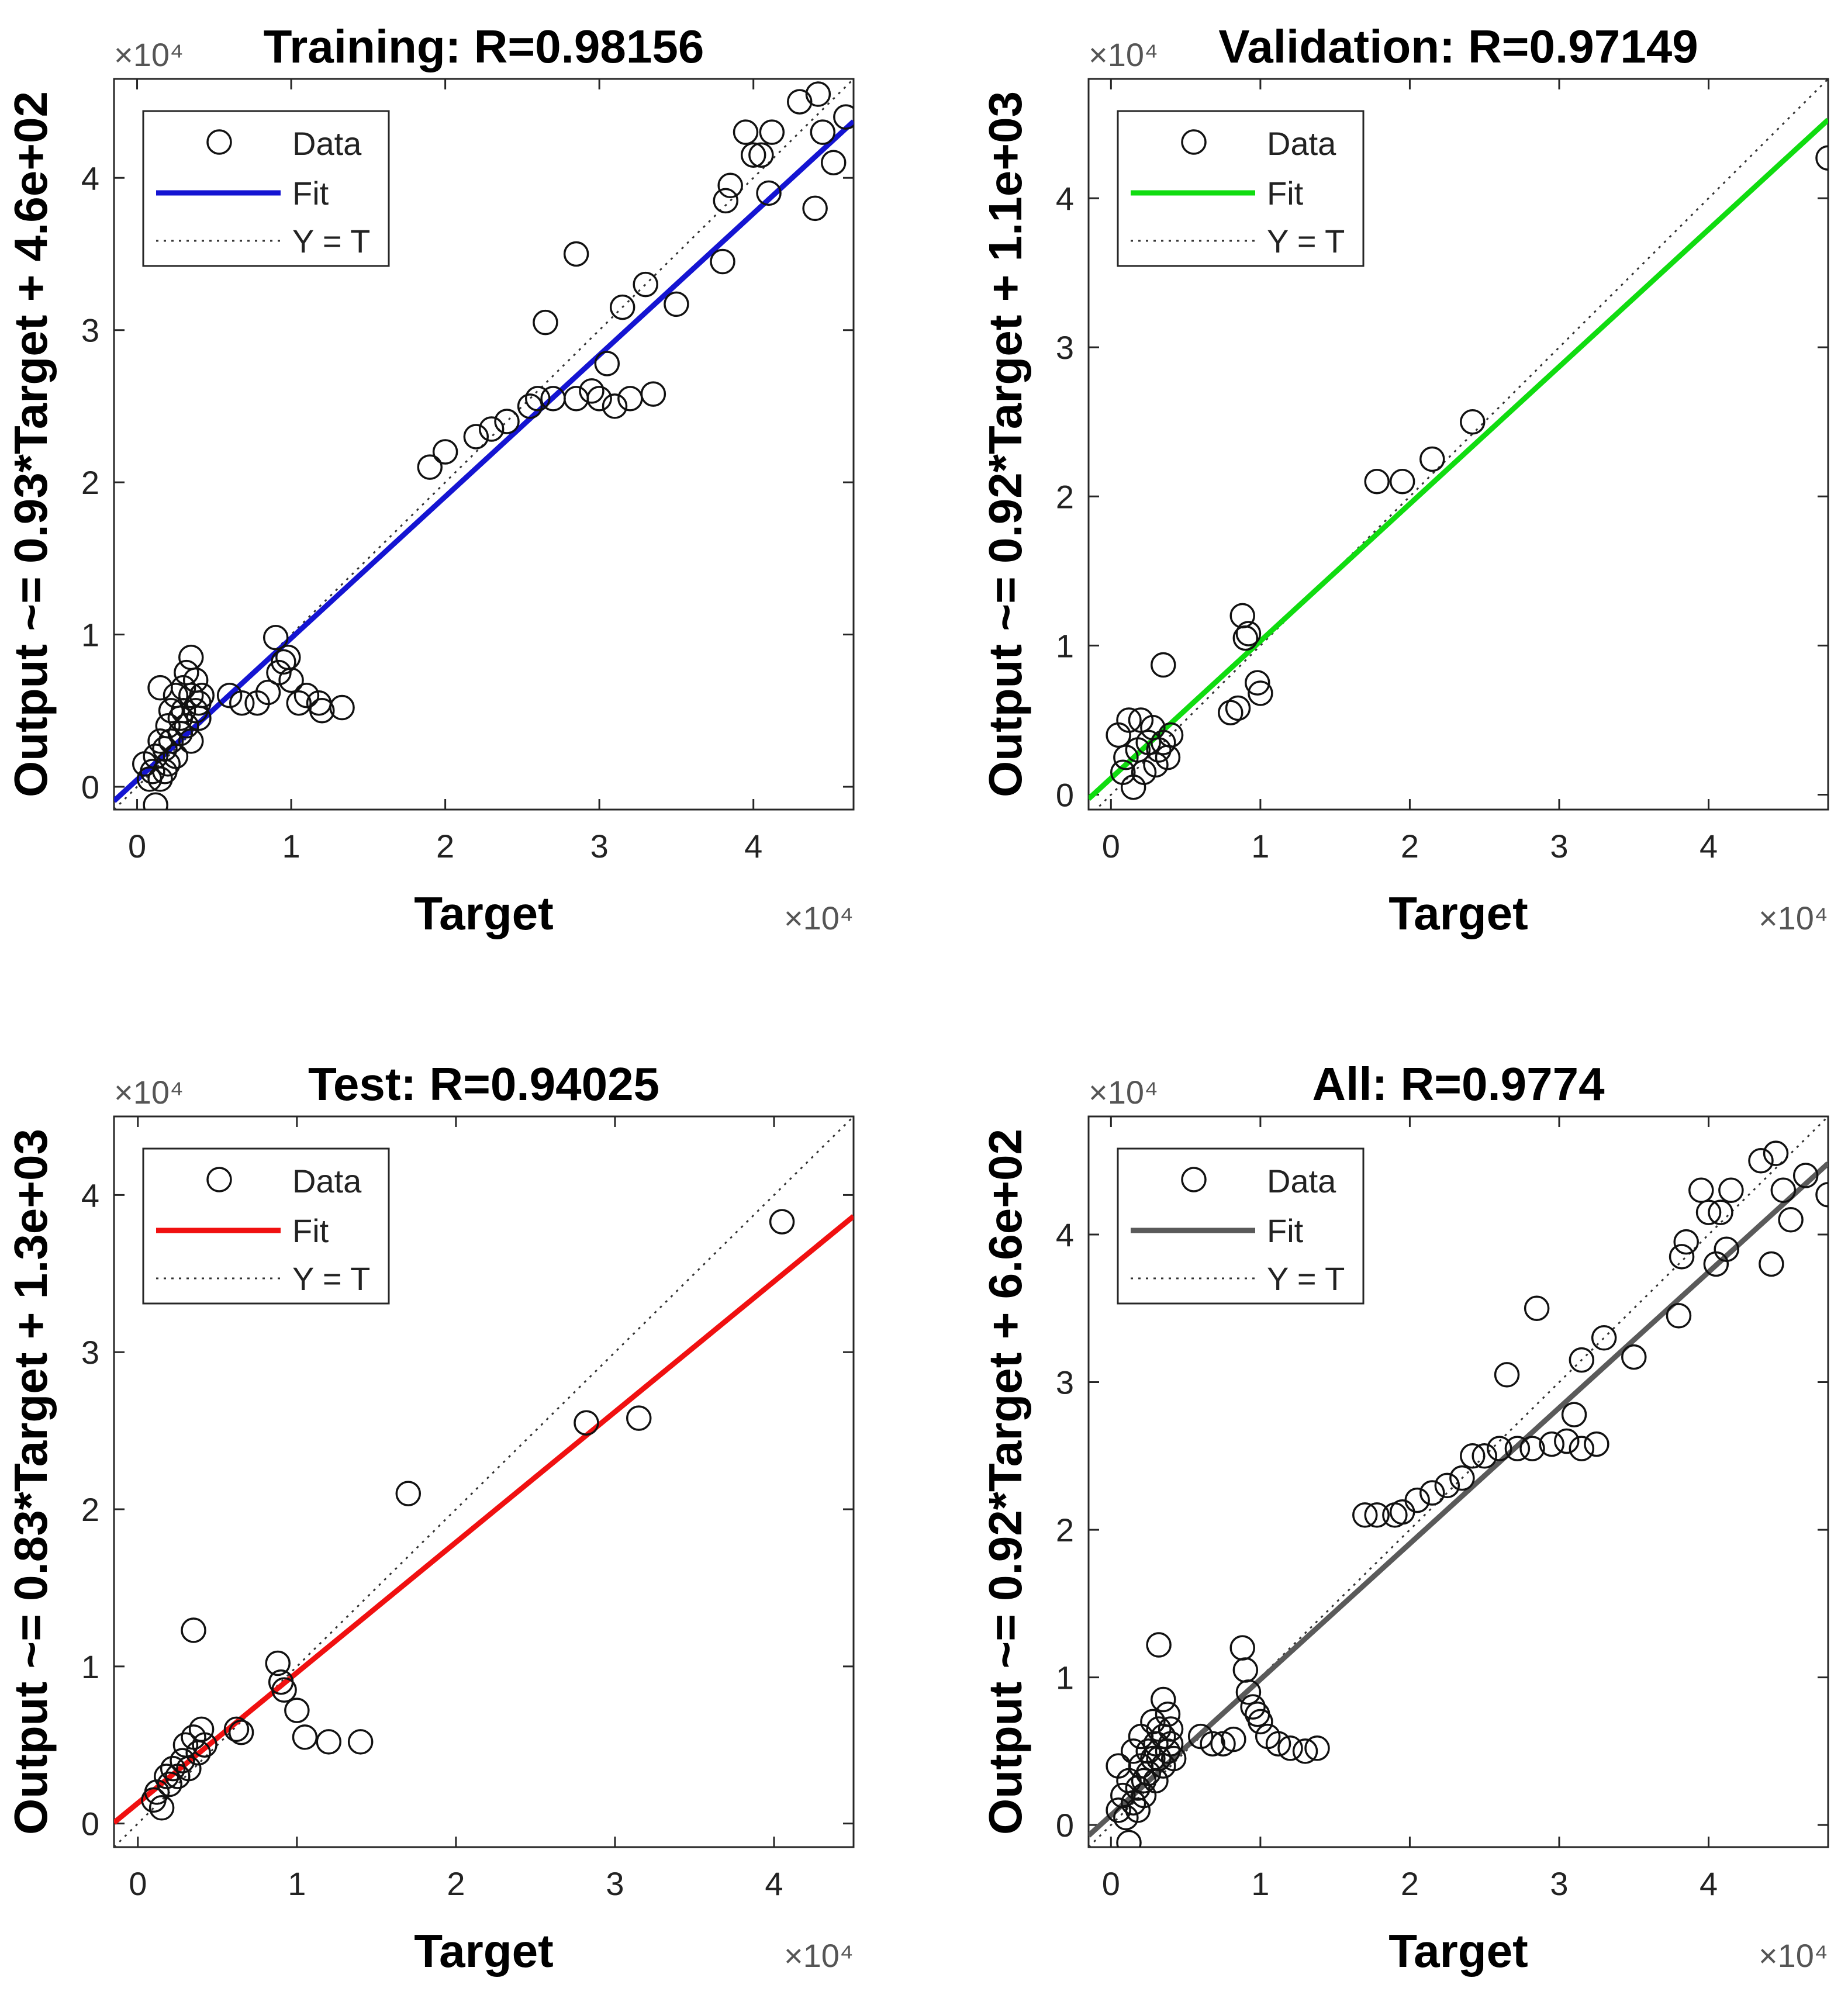 The height and width of the screenshot is (1995, 1848). I want to click on validation-legend: Data Fit Y = T, so click(1241, 188).